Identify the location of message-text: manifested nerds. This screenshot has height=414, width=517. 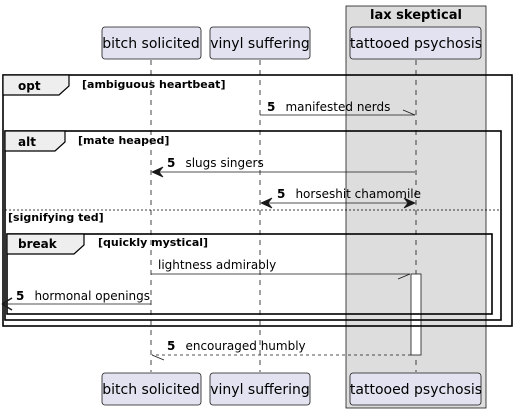
(337, 107).